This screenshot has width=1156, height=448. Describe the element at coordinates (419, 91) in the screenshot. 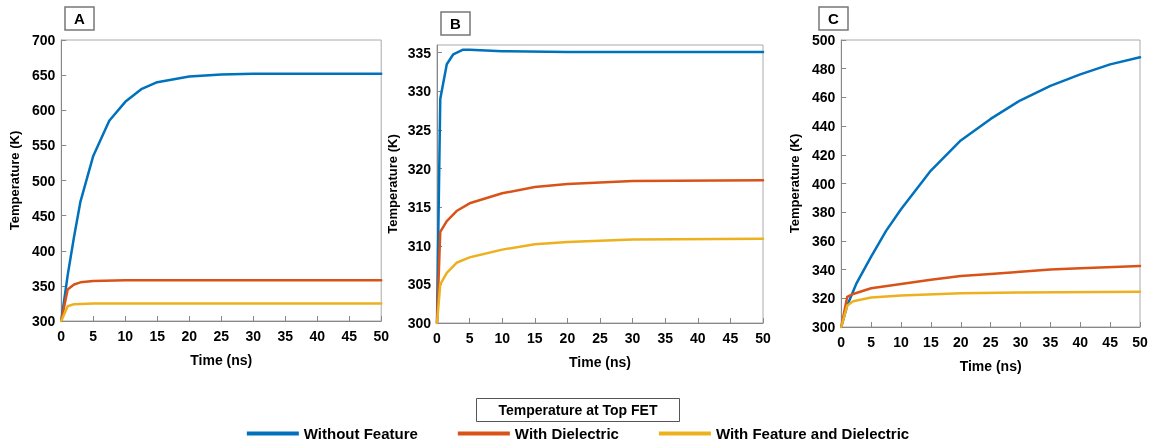

I see `y-tick-label: 330` at that location.